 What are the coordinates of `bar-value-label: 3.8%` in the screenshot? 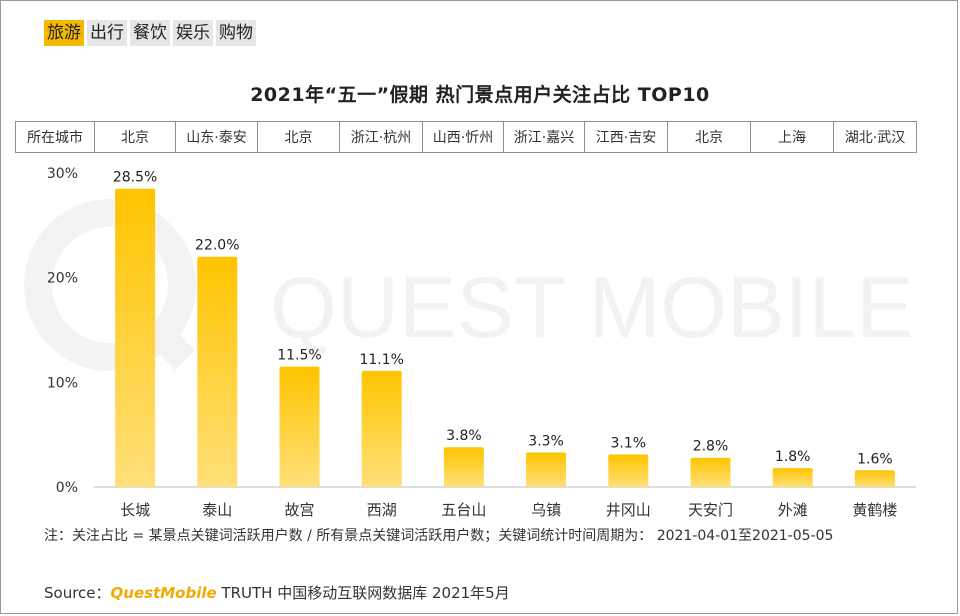 It's located at (464, 436).